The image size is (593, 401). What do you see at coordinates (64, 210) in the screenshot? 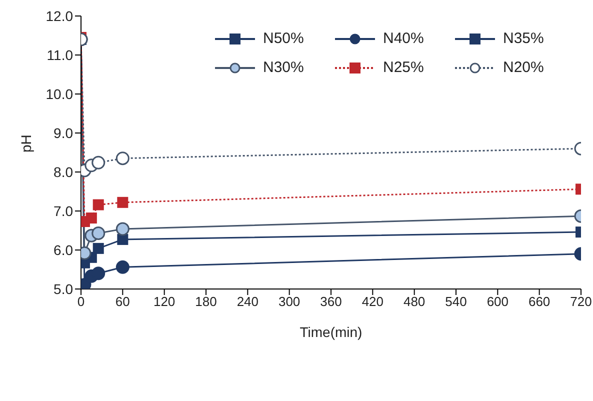
I see `y-tick-label: 7.0` at bounding box center [64, 210].